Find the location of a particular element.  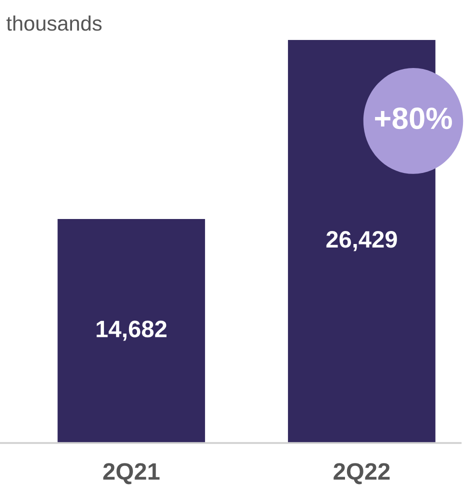

annotation: +80% is located at coordinates (413, 119).